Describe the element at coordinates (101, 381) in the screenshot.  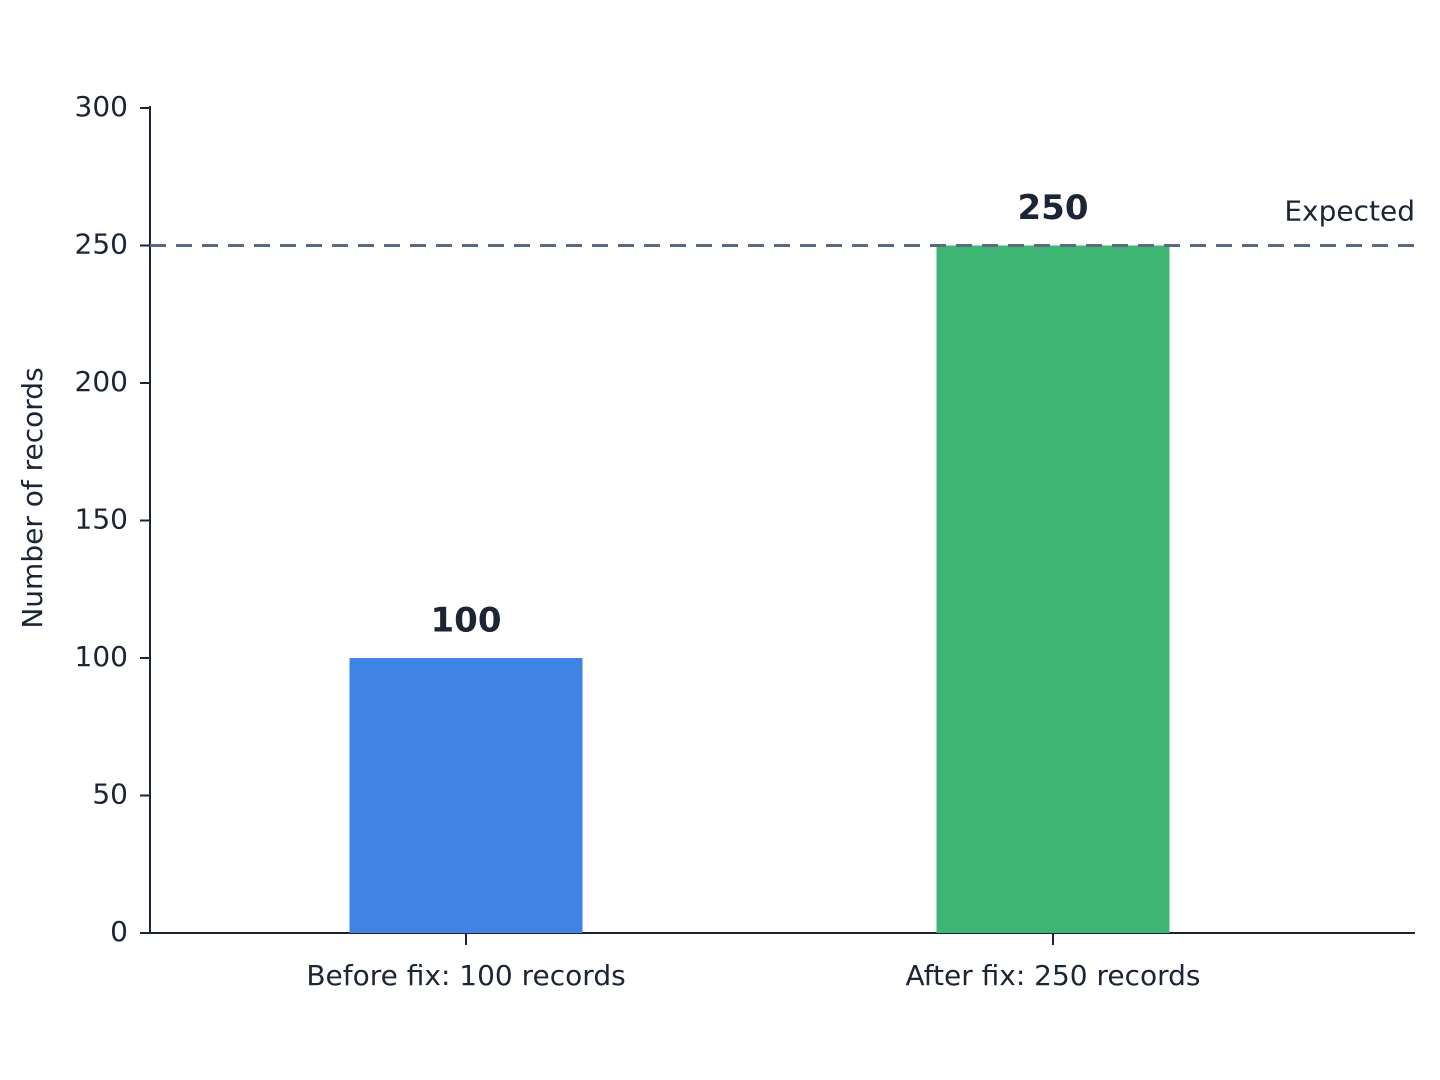
I see `y-tick-label: 200` at that location.